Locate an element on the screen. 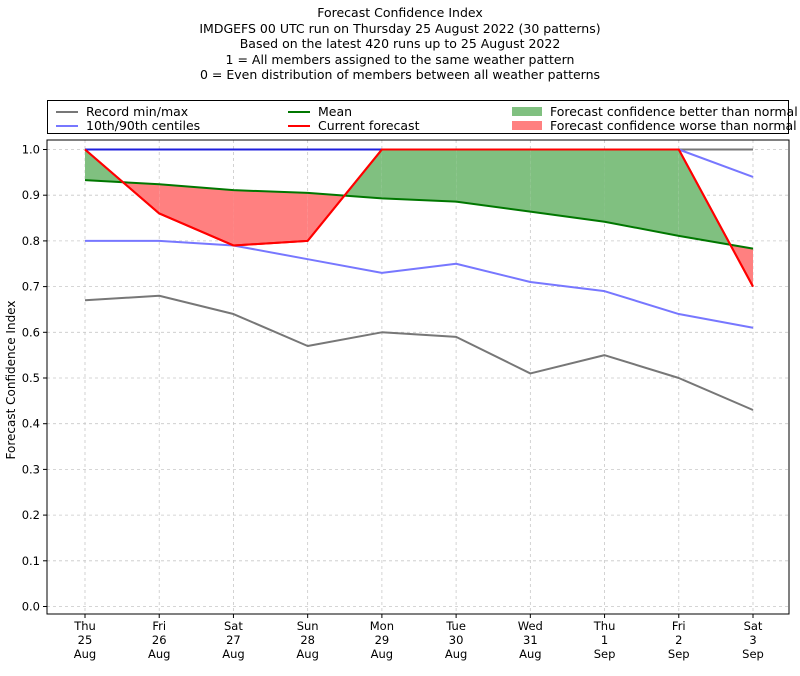 This screenshot has width=800, height=676. mean-line is located at coordinates (419, 214).